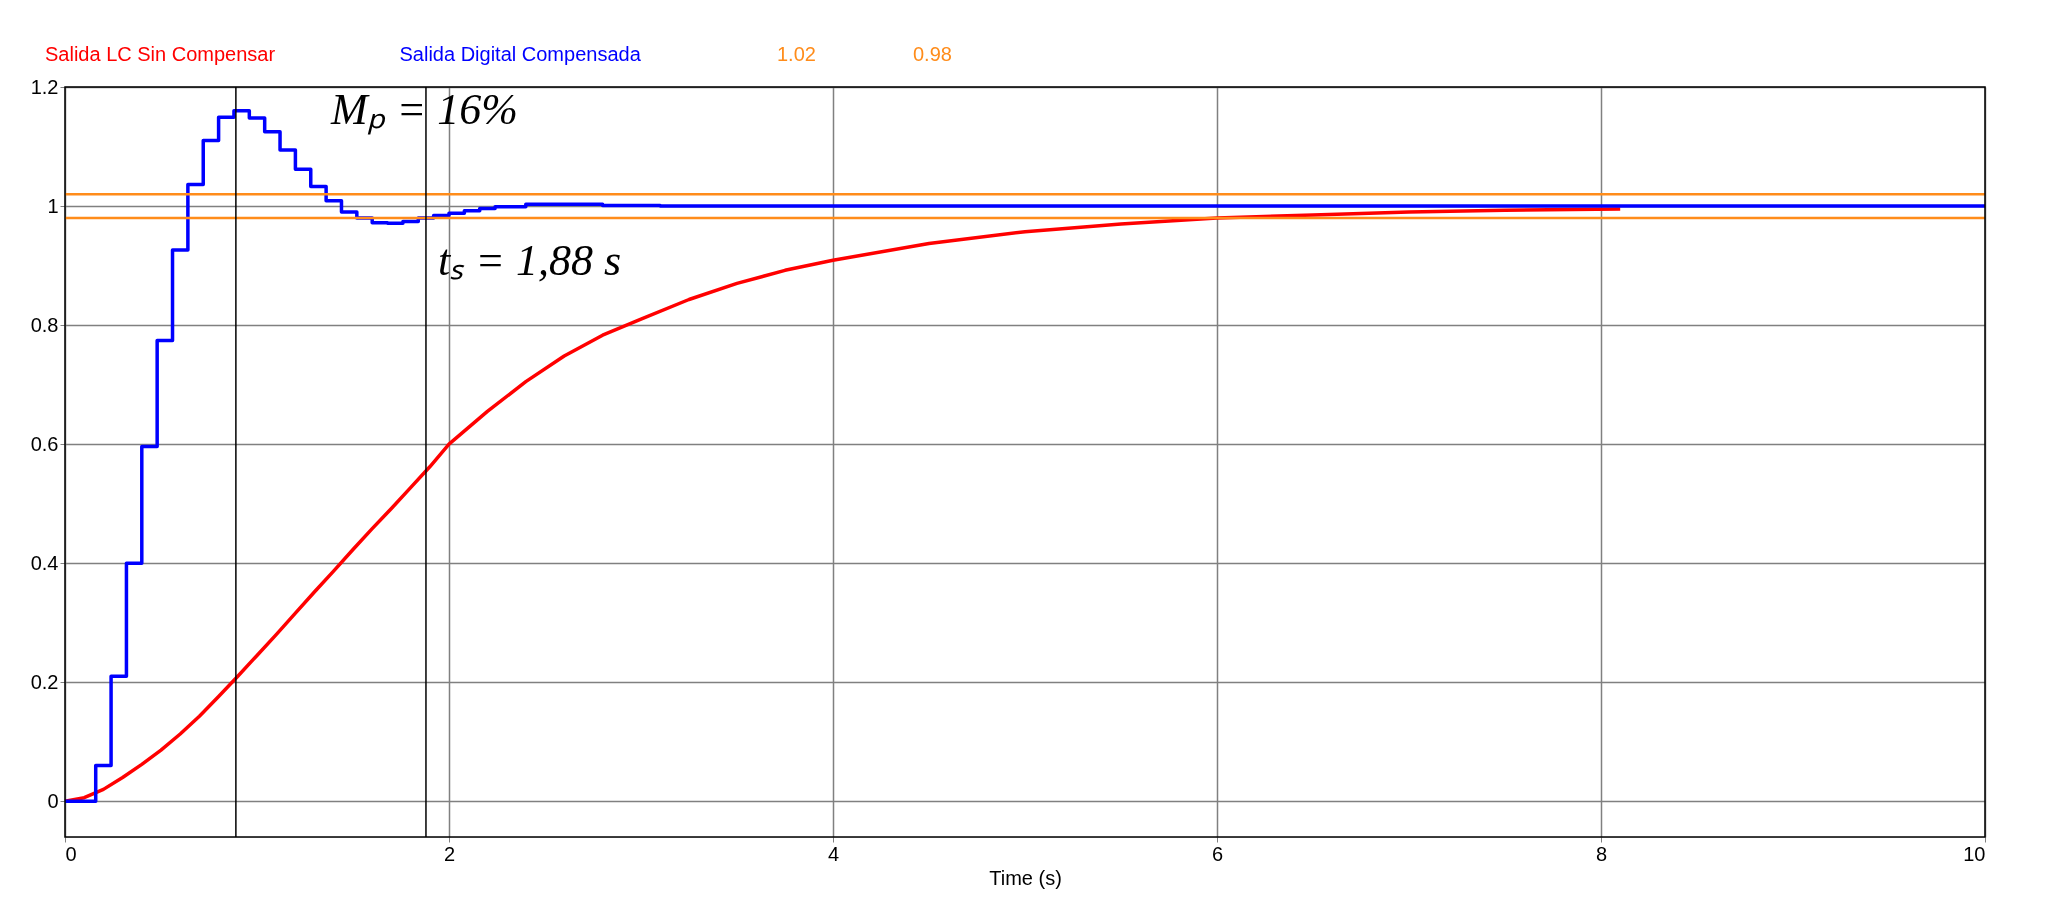 The width and height of the screenshot is (2045, 912). I want to click on y-tick-label: 1.2, so click(44, 86).